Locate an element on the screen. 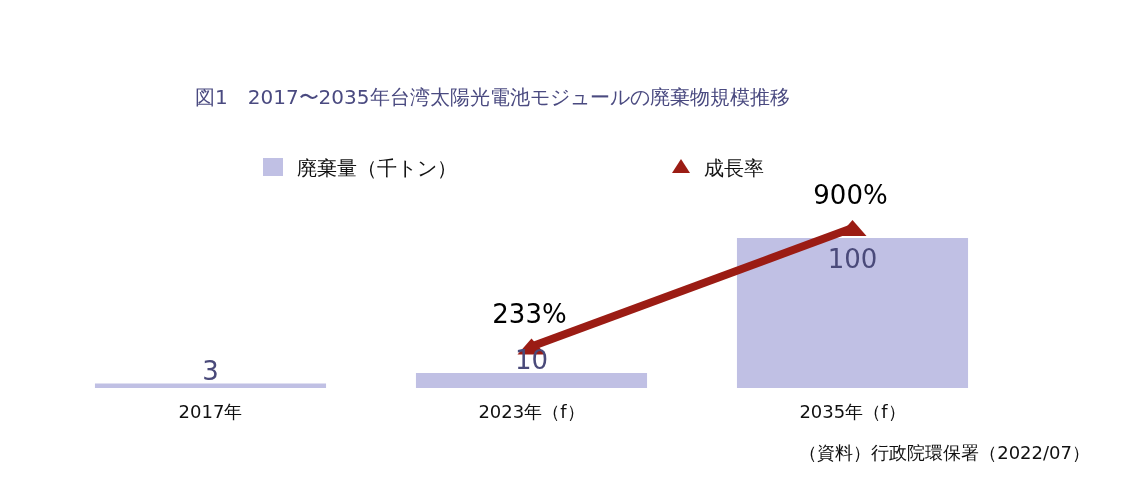  text: （資料）行政院環保署（2022/07） is located at coordinates (944, 452).